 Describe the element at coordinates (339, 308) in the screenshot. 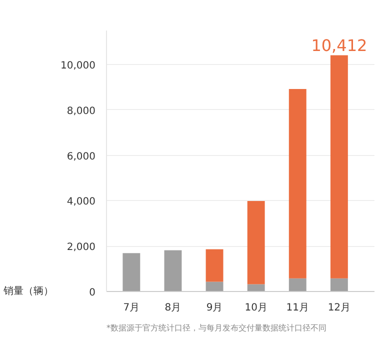

I see `x-tick-label: 12月` at that location.